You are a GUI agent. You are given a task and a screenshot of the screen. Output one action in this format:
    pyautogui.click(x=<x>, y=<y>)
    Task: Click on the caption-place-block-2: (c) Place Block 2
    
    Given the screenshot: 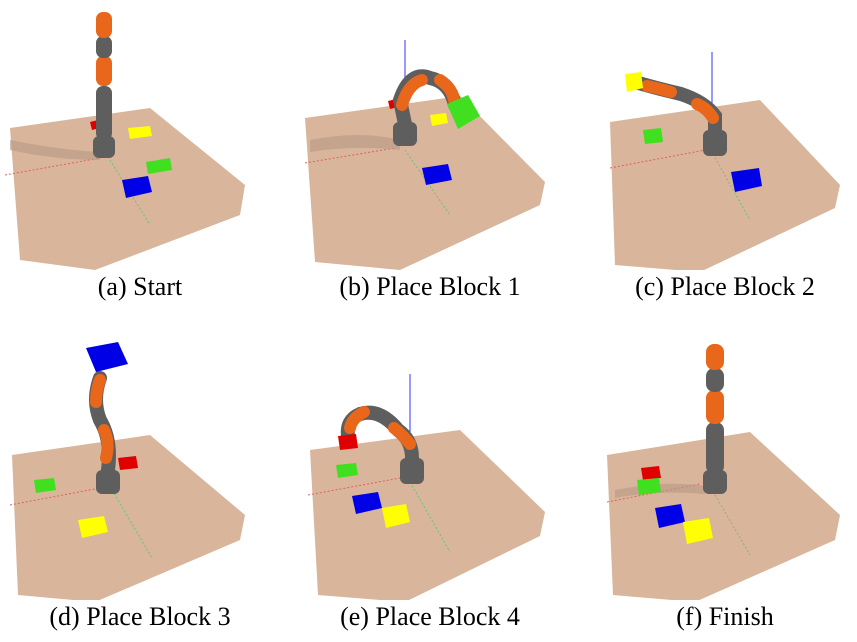 What is the action you would take?
    pyautogui.click(x=725, y=286)
    